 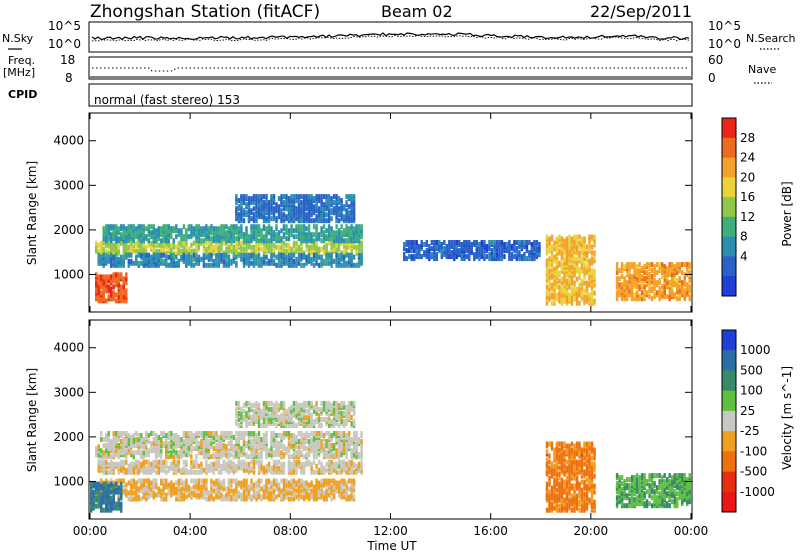 I want to click on noise-right-tick-top: 10^5, so click(x=724, y=26).